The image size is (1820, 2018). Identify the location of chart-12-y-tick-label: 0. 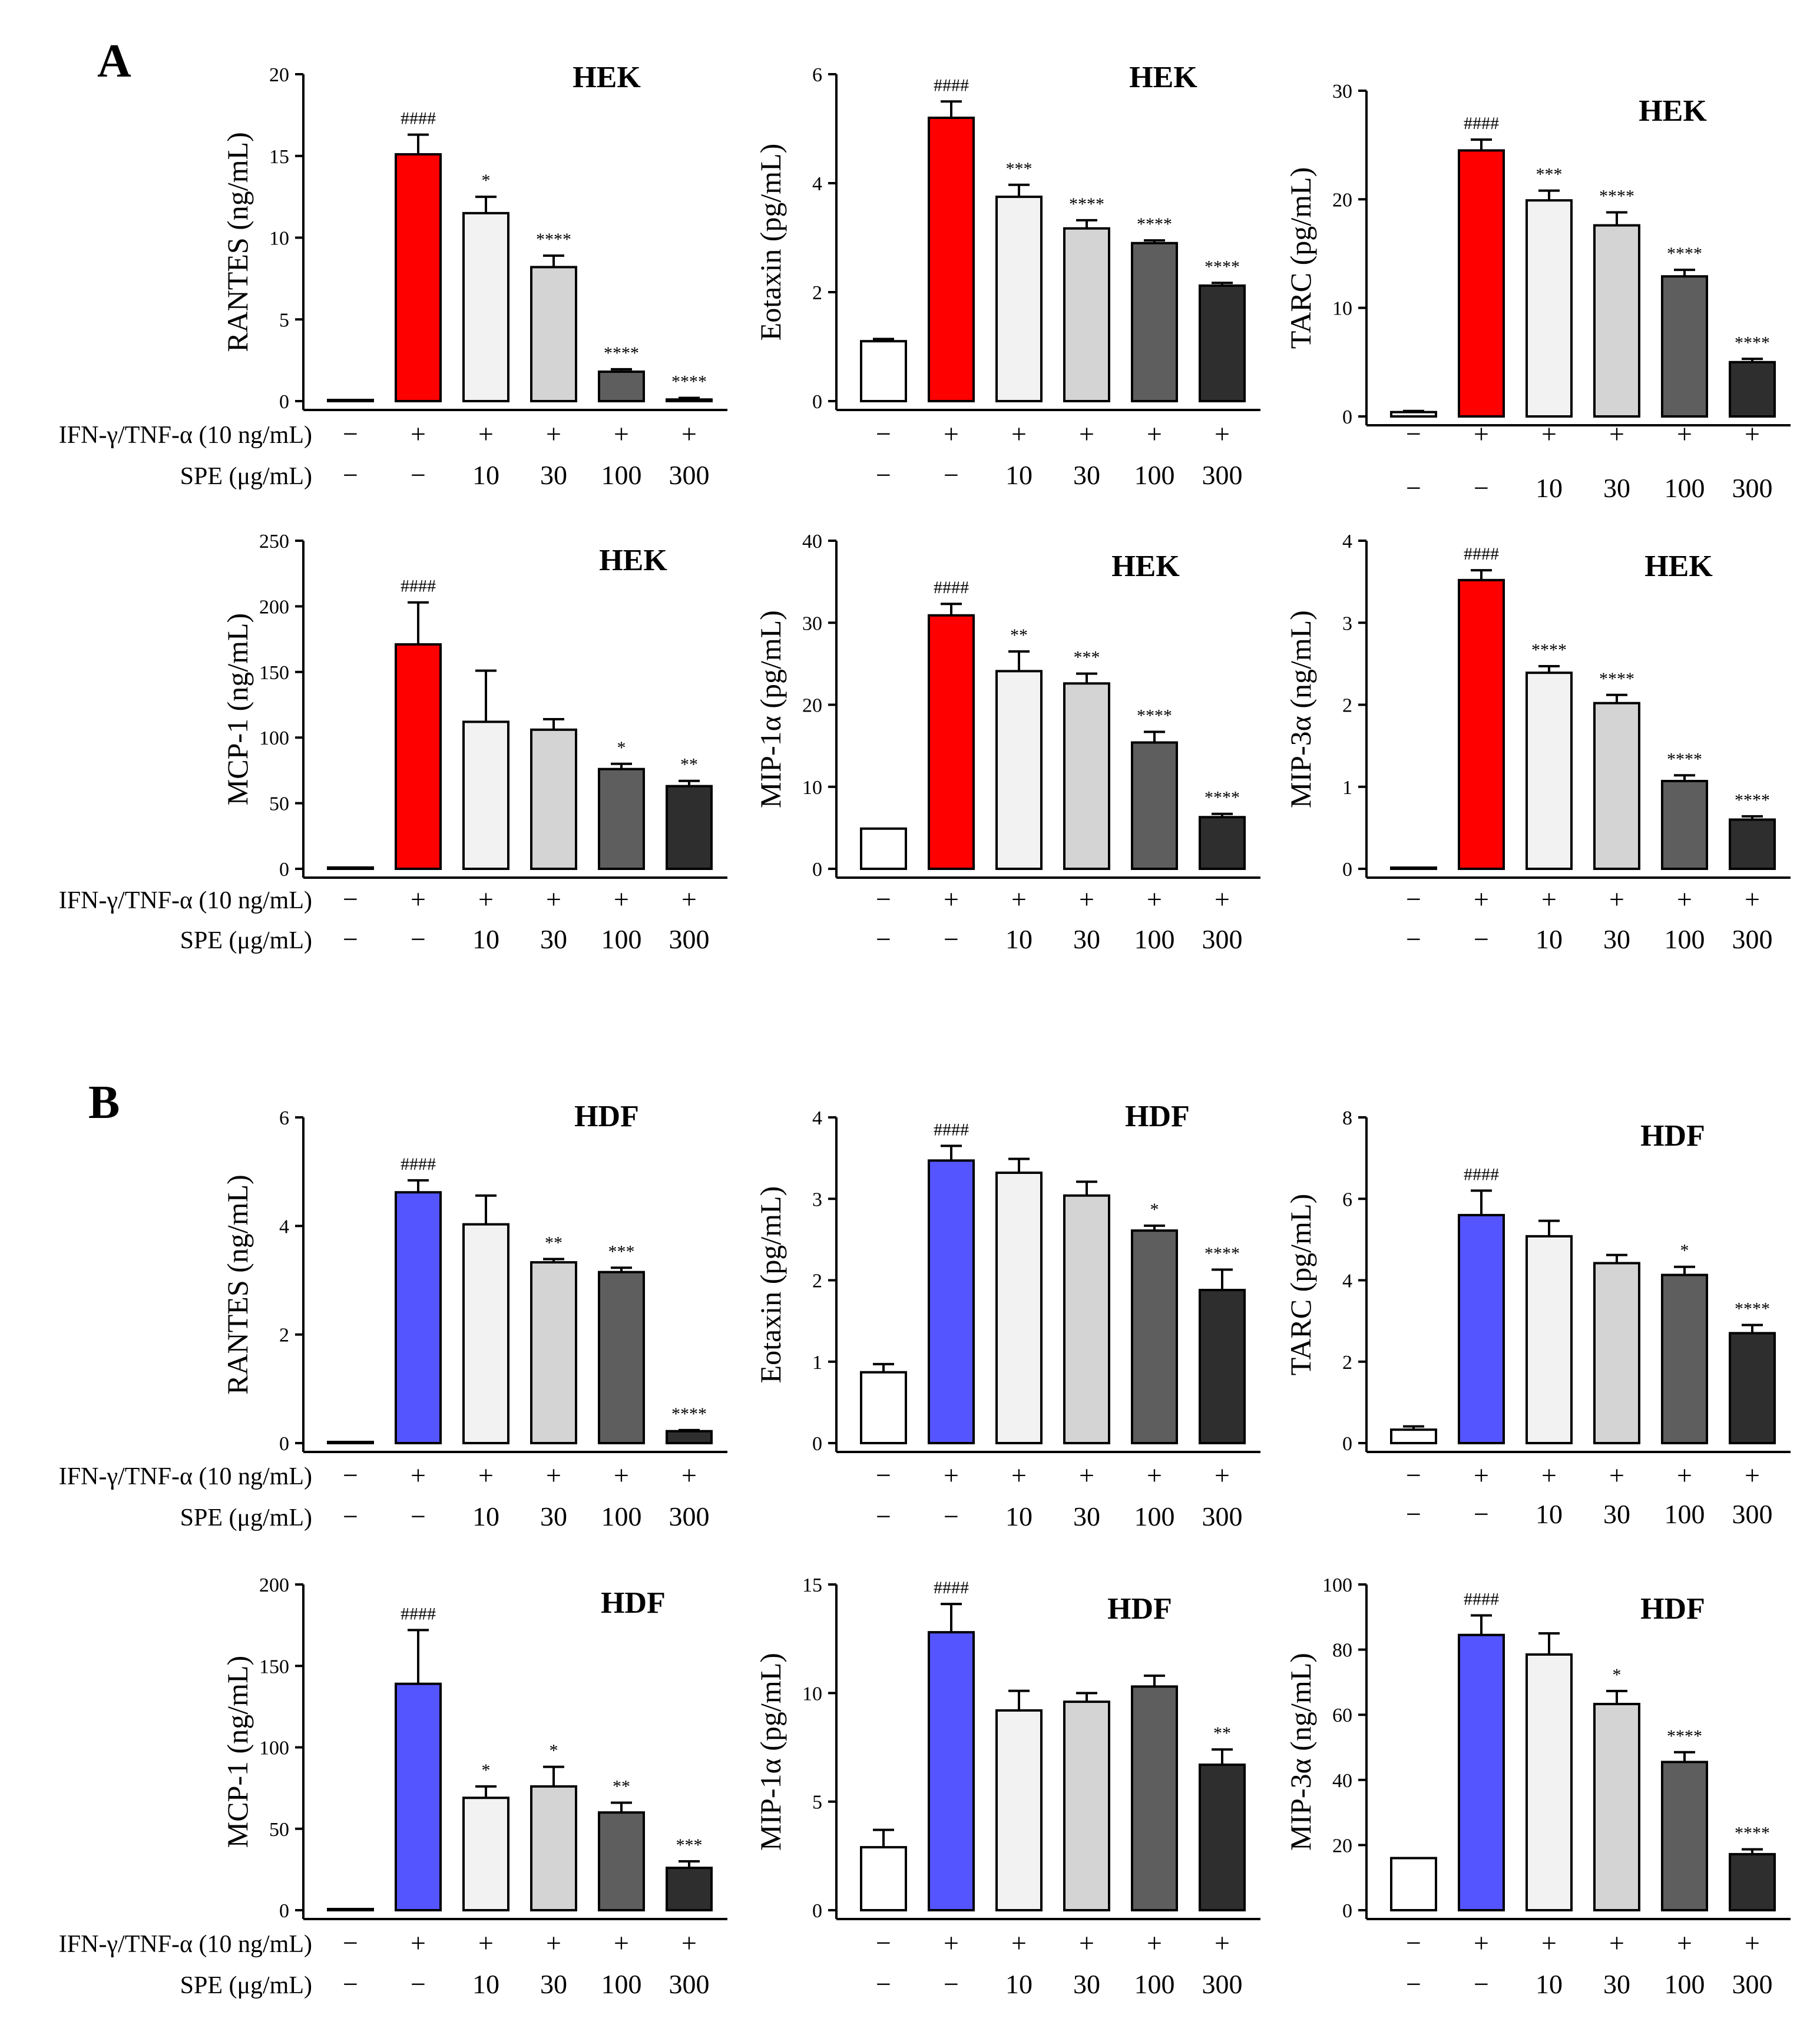
(1347, 1911).